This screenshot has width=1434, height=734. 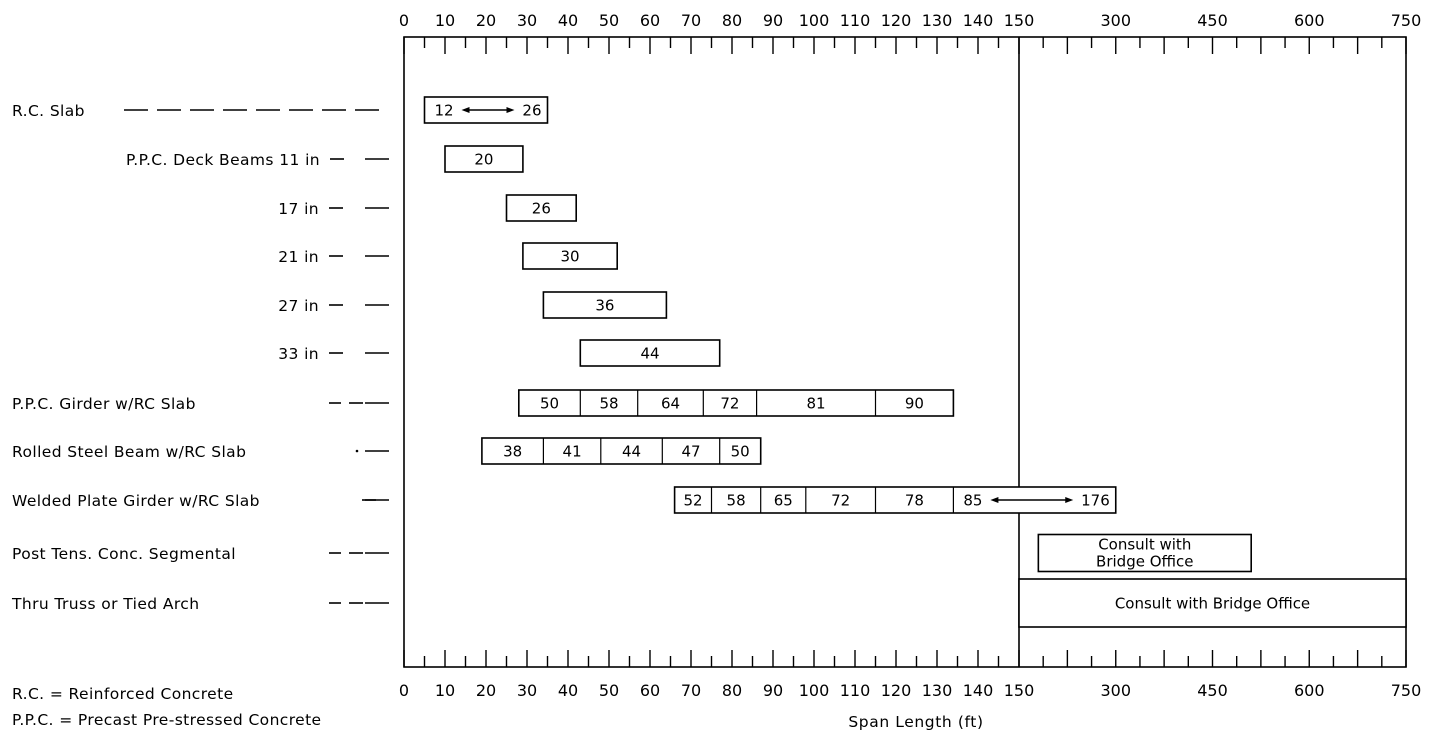 I want to click on tick-label-top: 100, so click(x=814, y=20).